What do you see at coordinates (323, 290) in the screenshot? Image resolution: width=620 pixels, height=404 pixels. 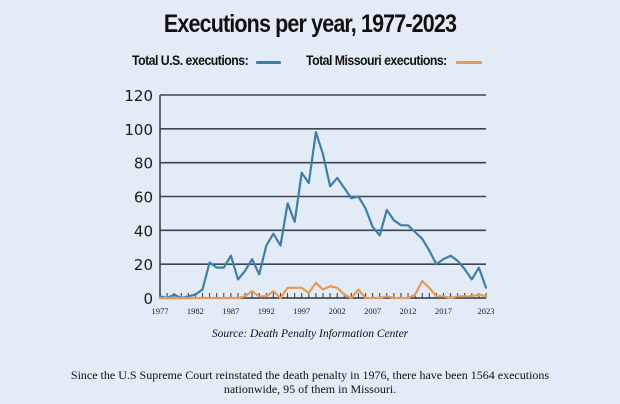 I see `series-line-missouri` at bounding box center [323, 290].